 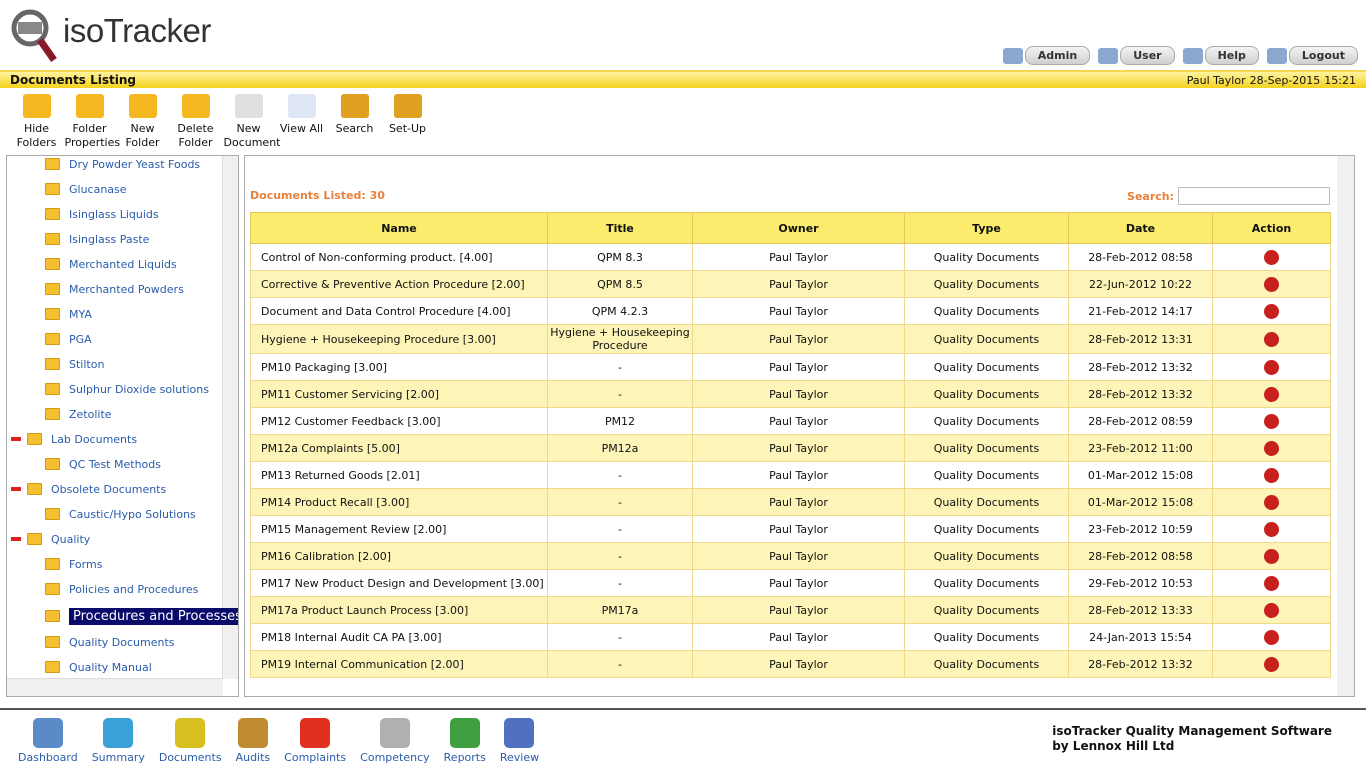 I want to click on search: Search:, so click(x=1228, y=196).